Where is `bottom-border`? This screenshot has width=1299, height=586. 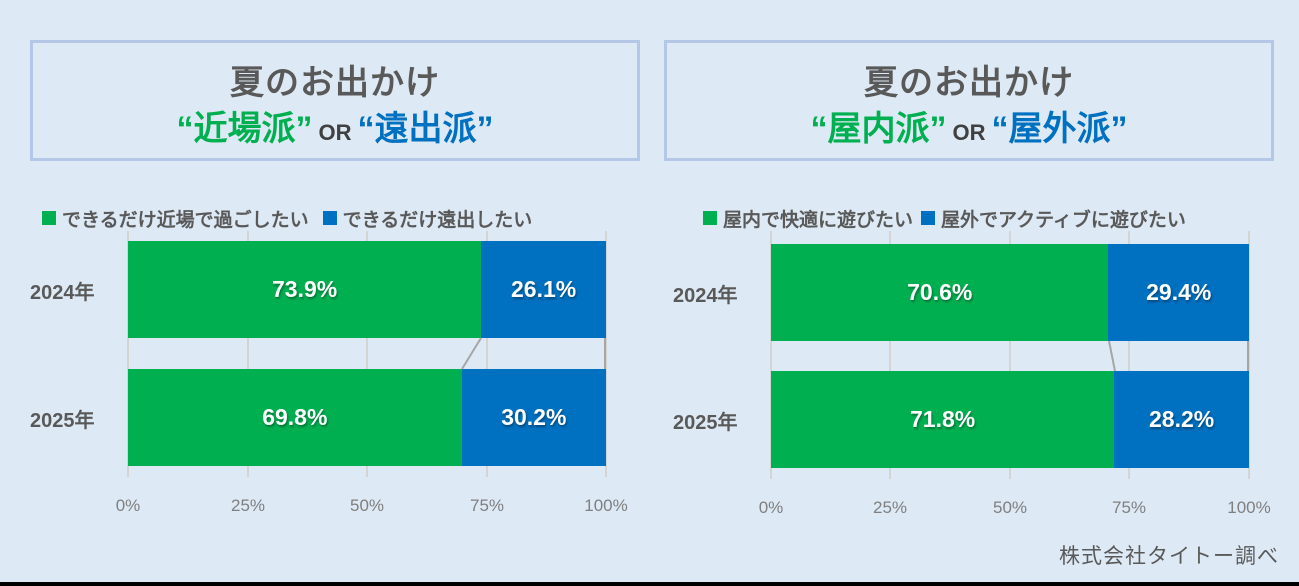 bottom-border is located at coordinates (649, 584).